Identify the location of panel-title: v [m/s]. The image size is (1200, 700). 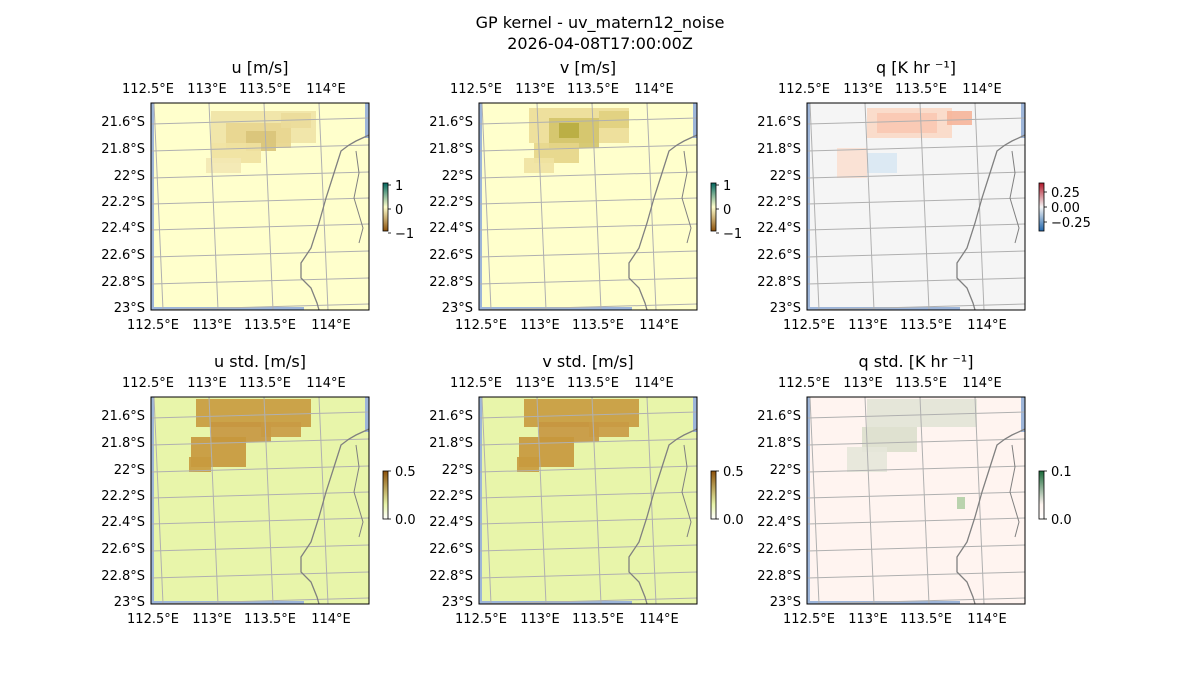
(588, 67).